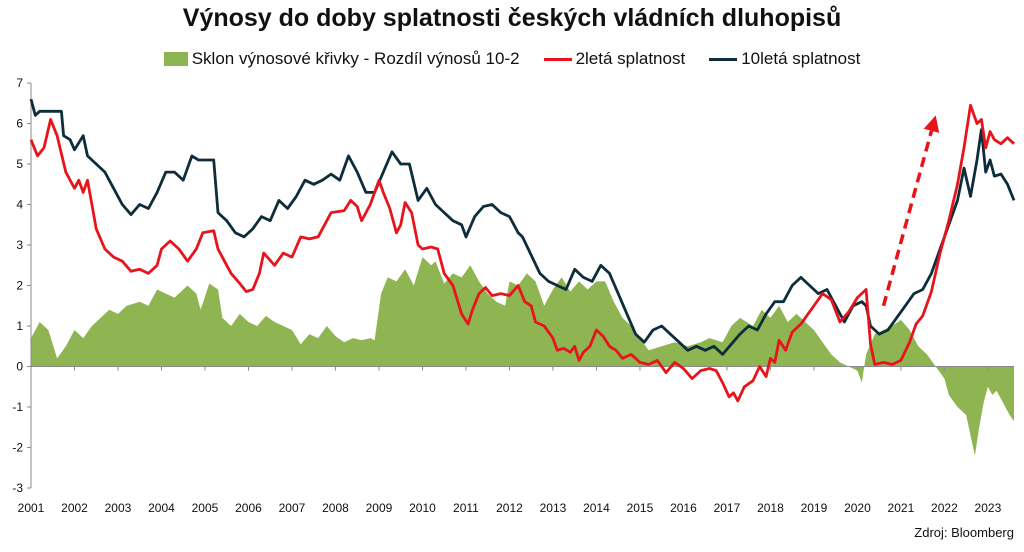  I want to click on x-tick-label: 2022, so click(944, 508).